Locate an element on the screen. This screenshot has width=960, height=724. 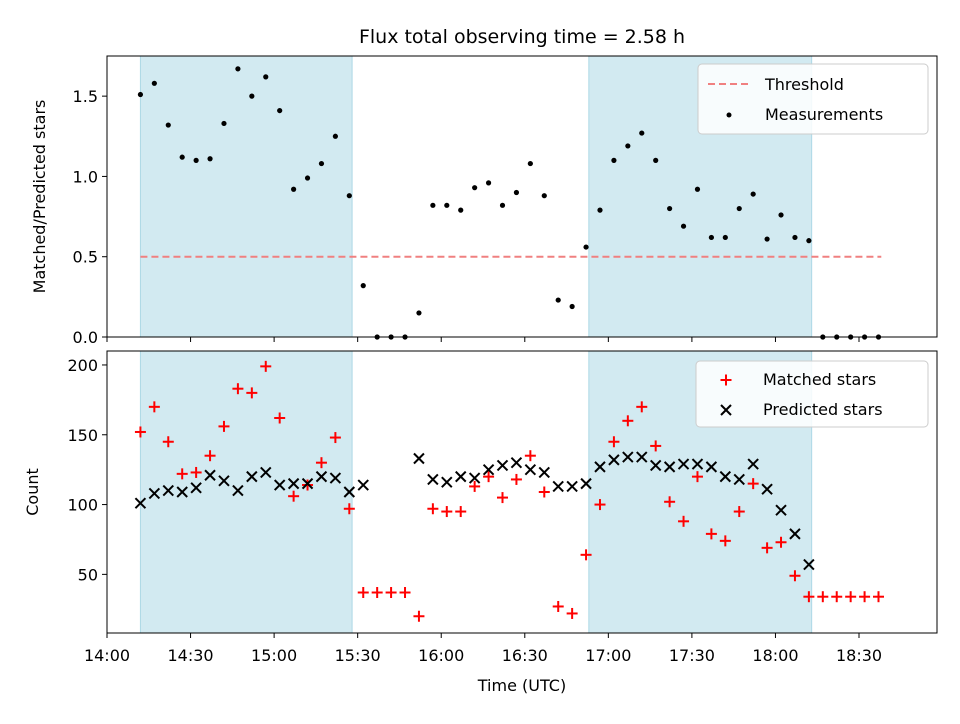
legend-matched-swatch is located at coordinates (726, 380).